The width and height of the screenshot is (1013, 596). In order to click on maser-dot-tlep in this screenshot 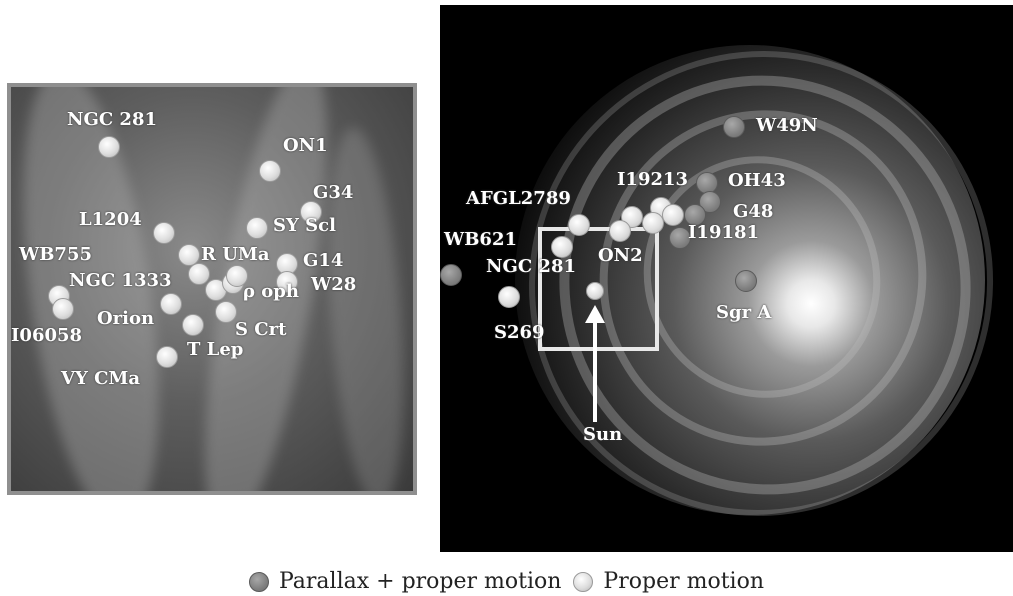, I will do `click(193, 325)`.